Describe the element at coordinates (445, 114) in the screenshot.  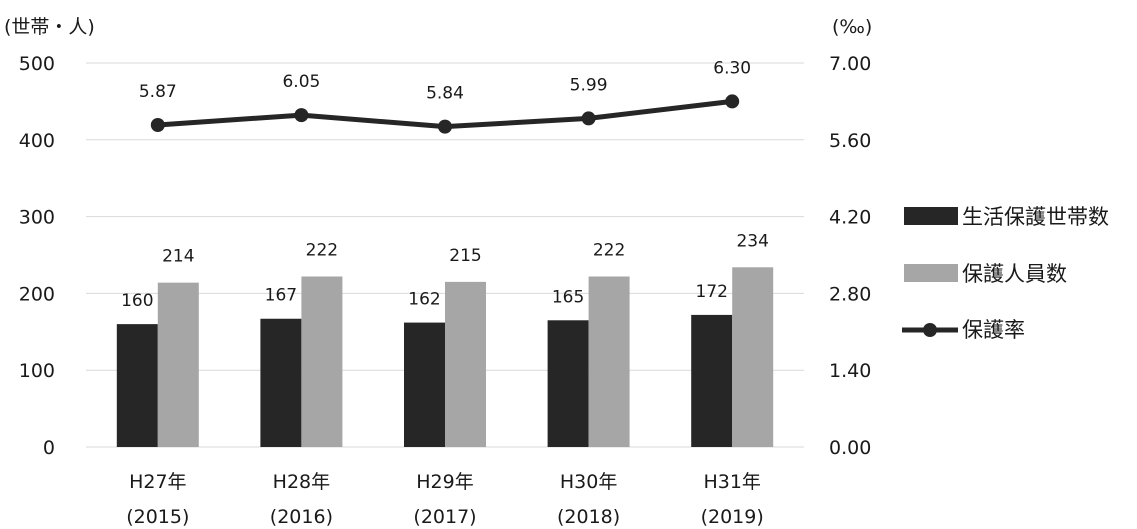
I see `line-group` at that location.